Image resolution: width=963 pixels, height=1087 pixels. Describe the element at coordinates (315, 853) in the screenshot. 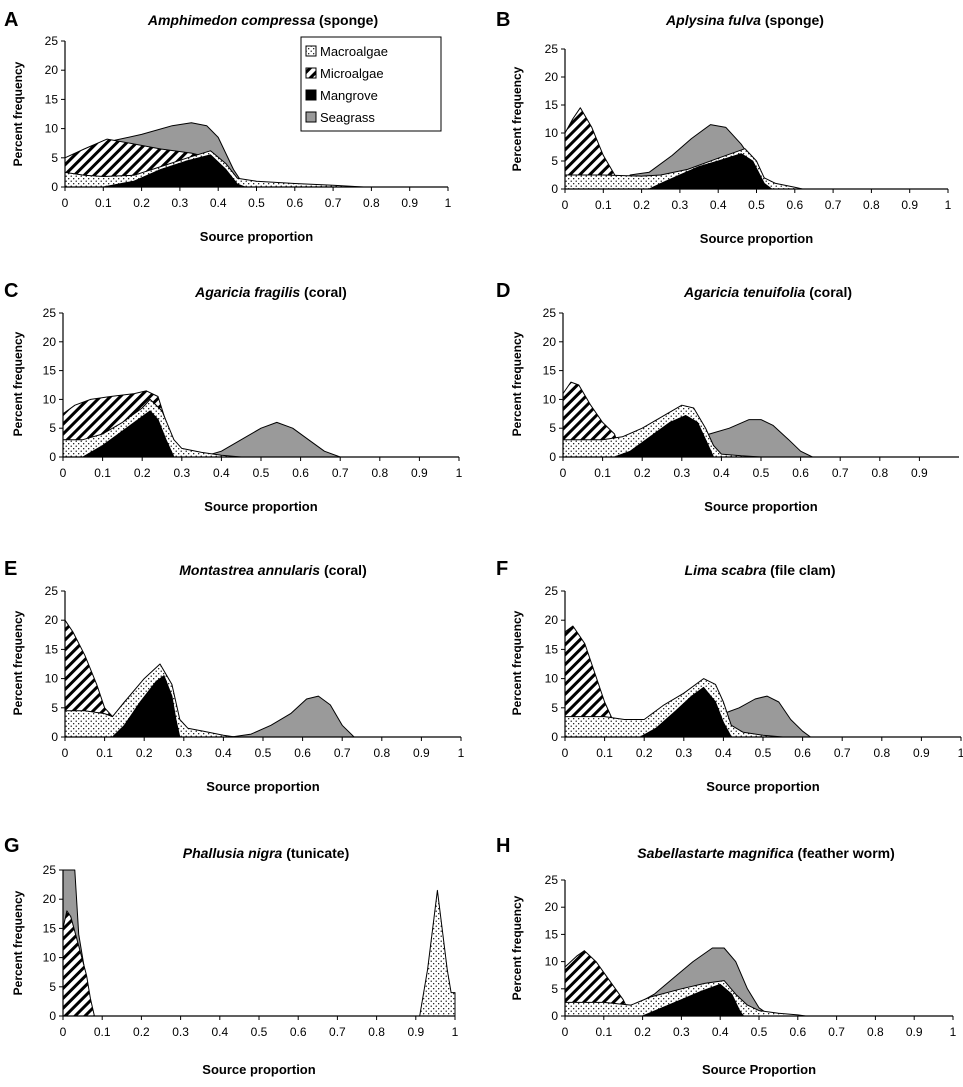

I see `title-organism: (tunicate)` at that location.